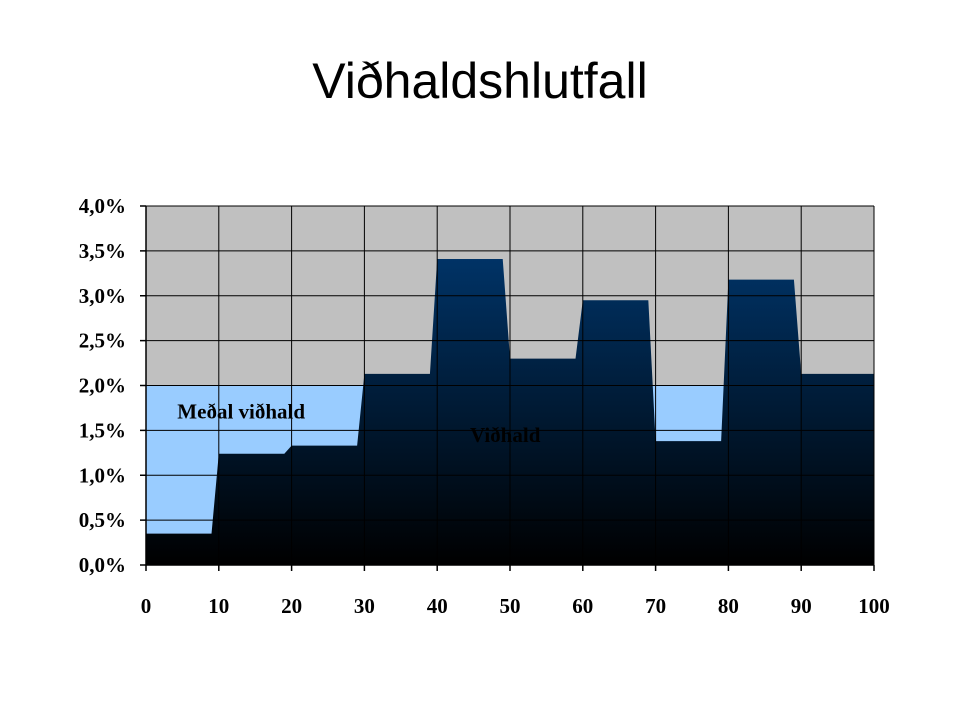  I want to click on y-tick-label: 1,0%, so click(102, 475).